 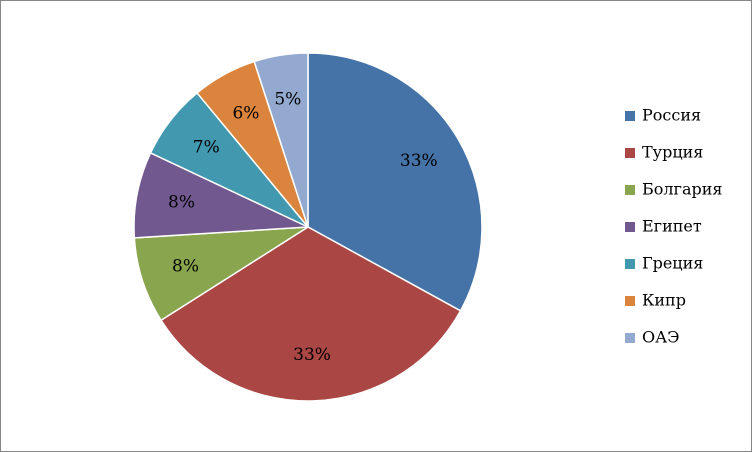 I want to click on legend-label: Болгария, so click(x=682, y=189).